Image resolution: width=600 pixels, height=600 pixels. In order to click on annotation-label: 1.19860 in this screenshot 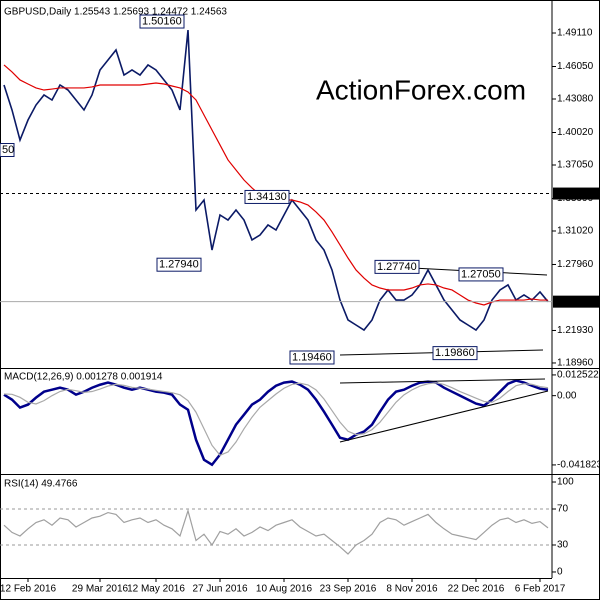, I will do `click(455, 353)`.